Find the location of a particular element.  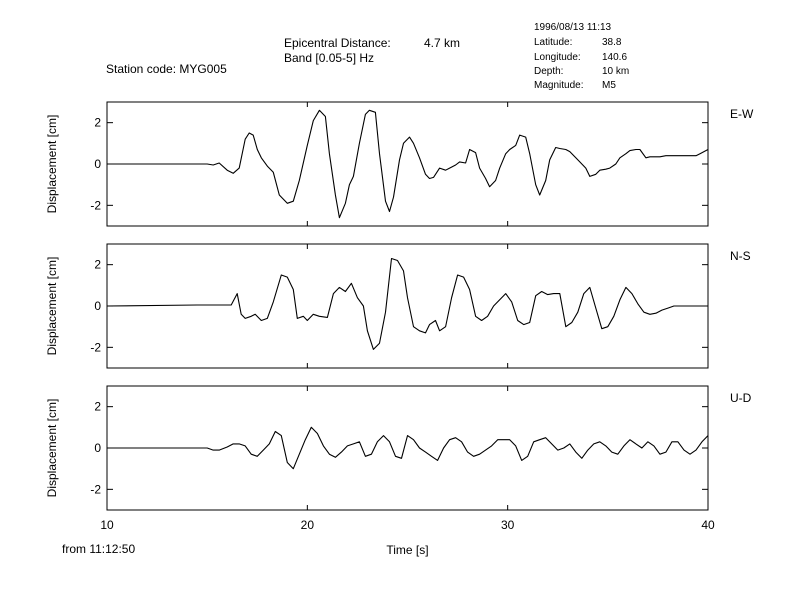

start-time-label: from 11:12:50 is located at coordinates (99, 549).